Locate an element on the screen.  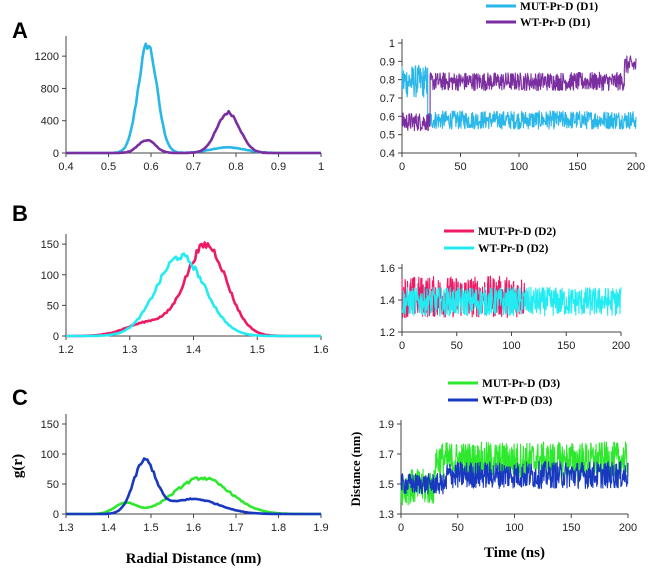
y-tick-label: 400 is located at coordinates (50, 122).